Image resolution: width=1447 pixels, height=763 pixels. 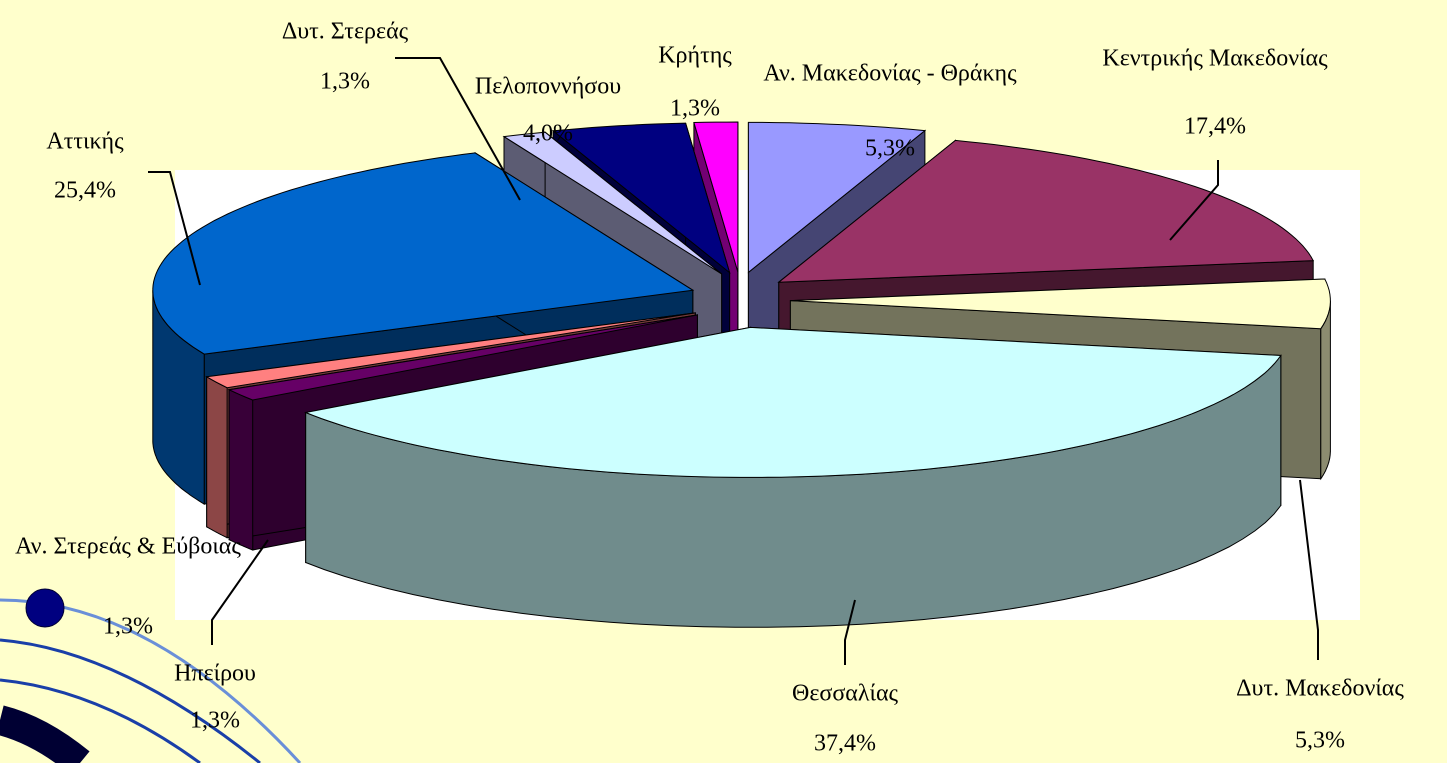 What do you see at coordinates (548, 134) in the screenshot?
I see `value-label: 4,0%` at bounding box center [548, 134].